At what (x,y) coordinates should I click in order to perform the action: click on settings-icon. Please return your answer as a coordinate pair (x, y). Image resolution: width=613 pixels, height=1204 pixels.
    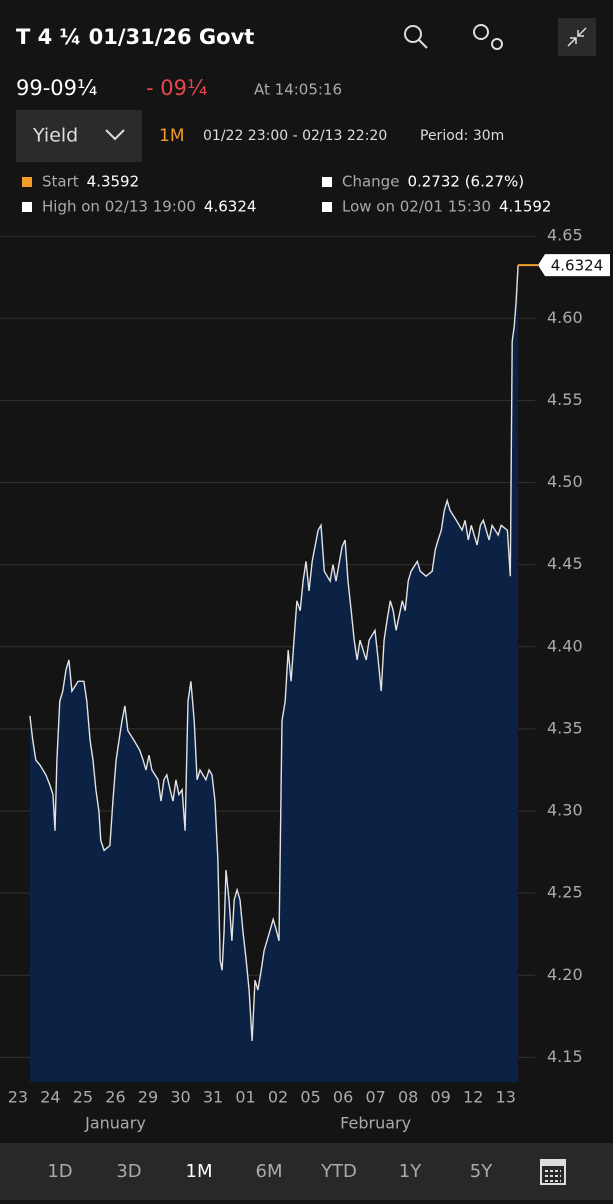
    Looking at the image, I should click on (488, 37).